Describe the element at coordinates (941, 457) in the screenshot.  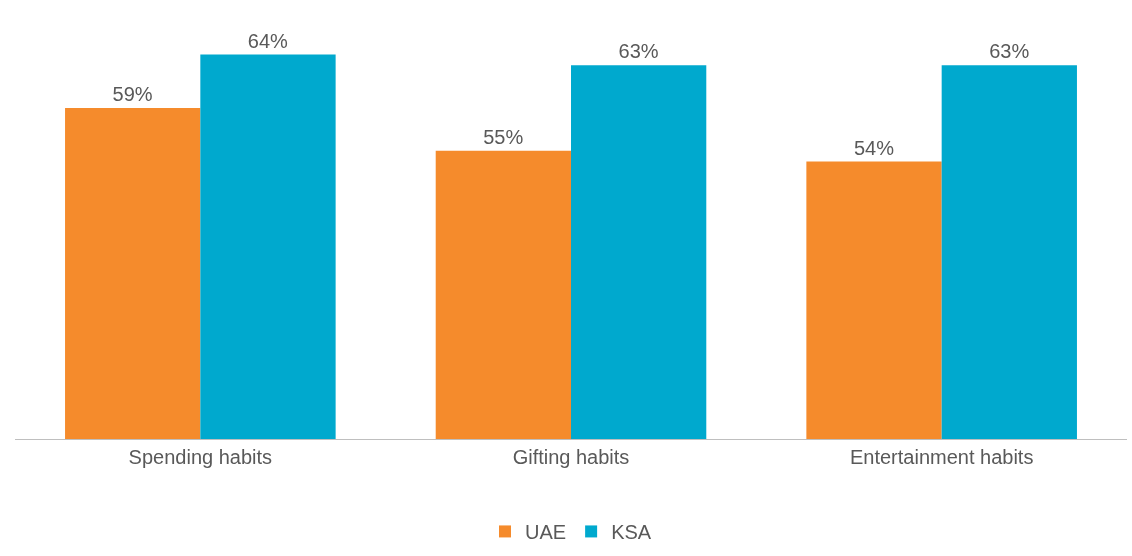
I see `x-tick-label: Entertainment habits` at that location.